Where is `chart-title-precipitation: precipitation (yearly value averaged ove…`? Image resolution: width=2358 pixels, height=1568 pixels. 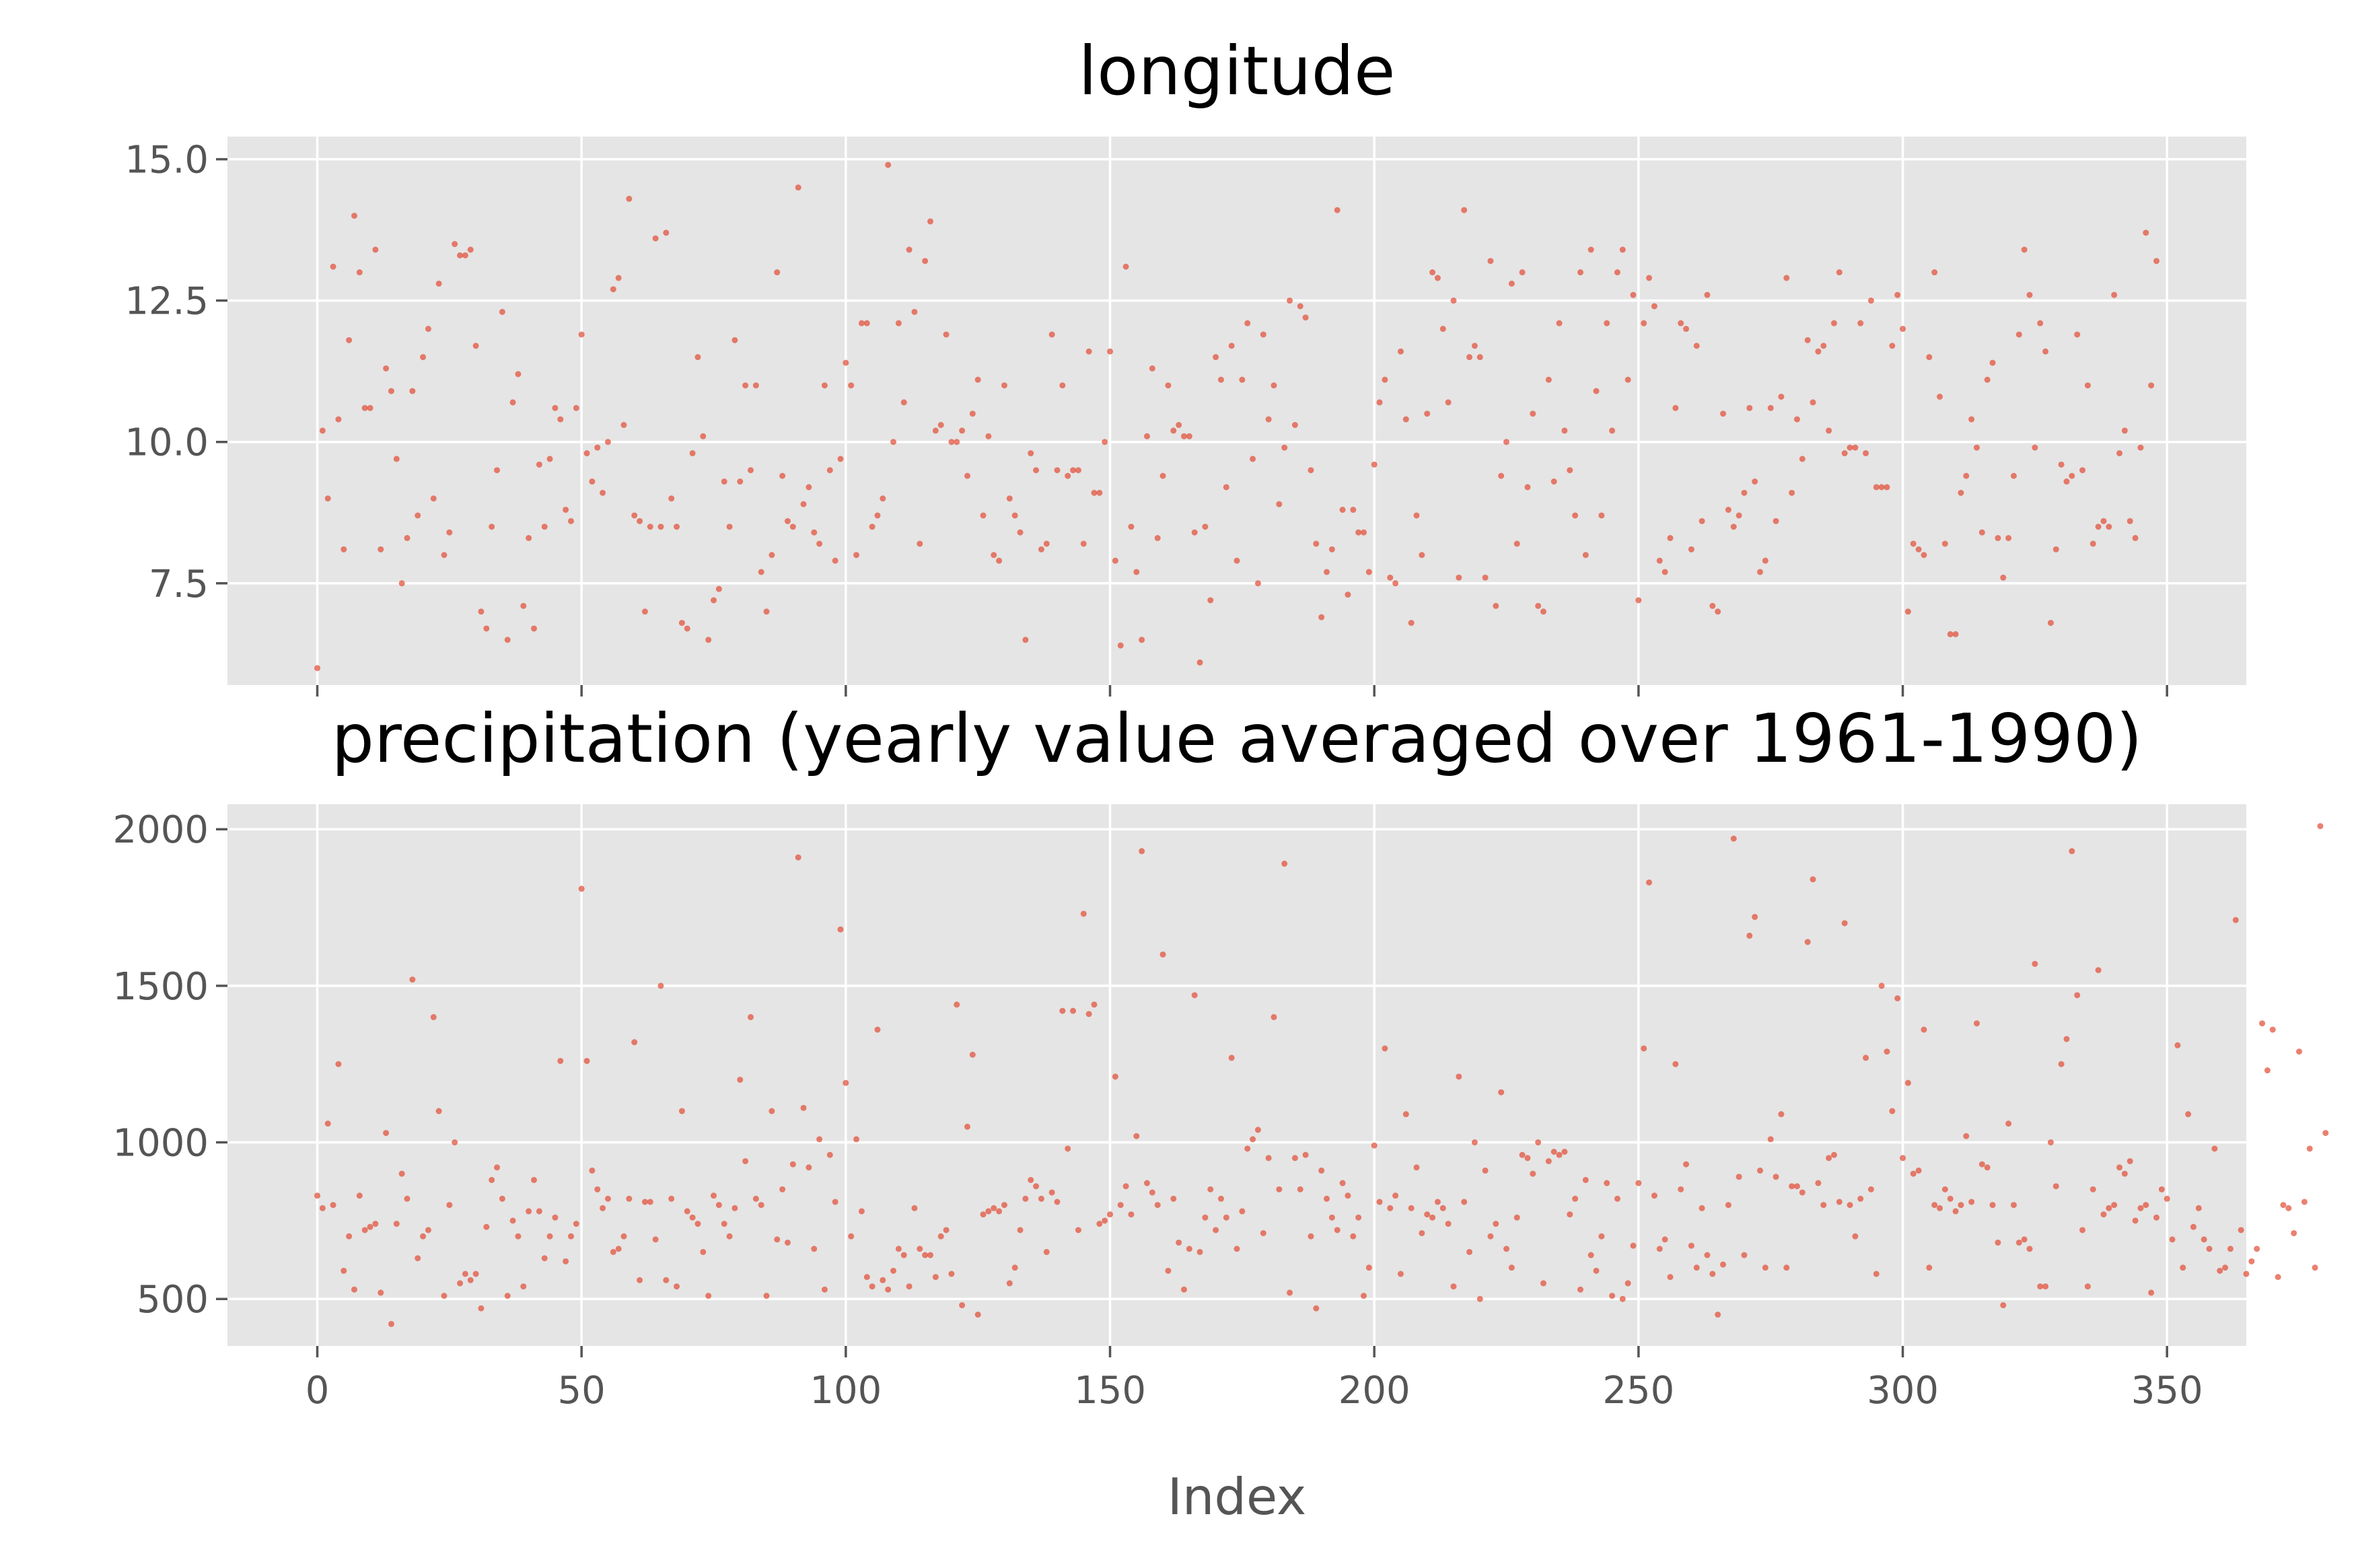 chart-title-precipitation: precipitation (yearly value averaged ove… is located at coordinates (1236, 738).